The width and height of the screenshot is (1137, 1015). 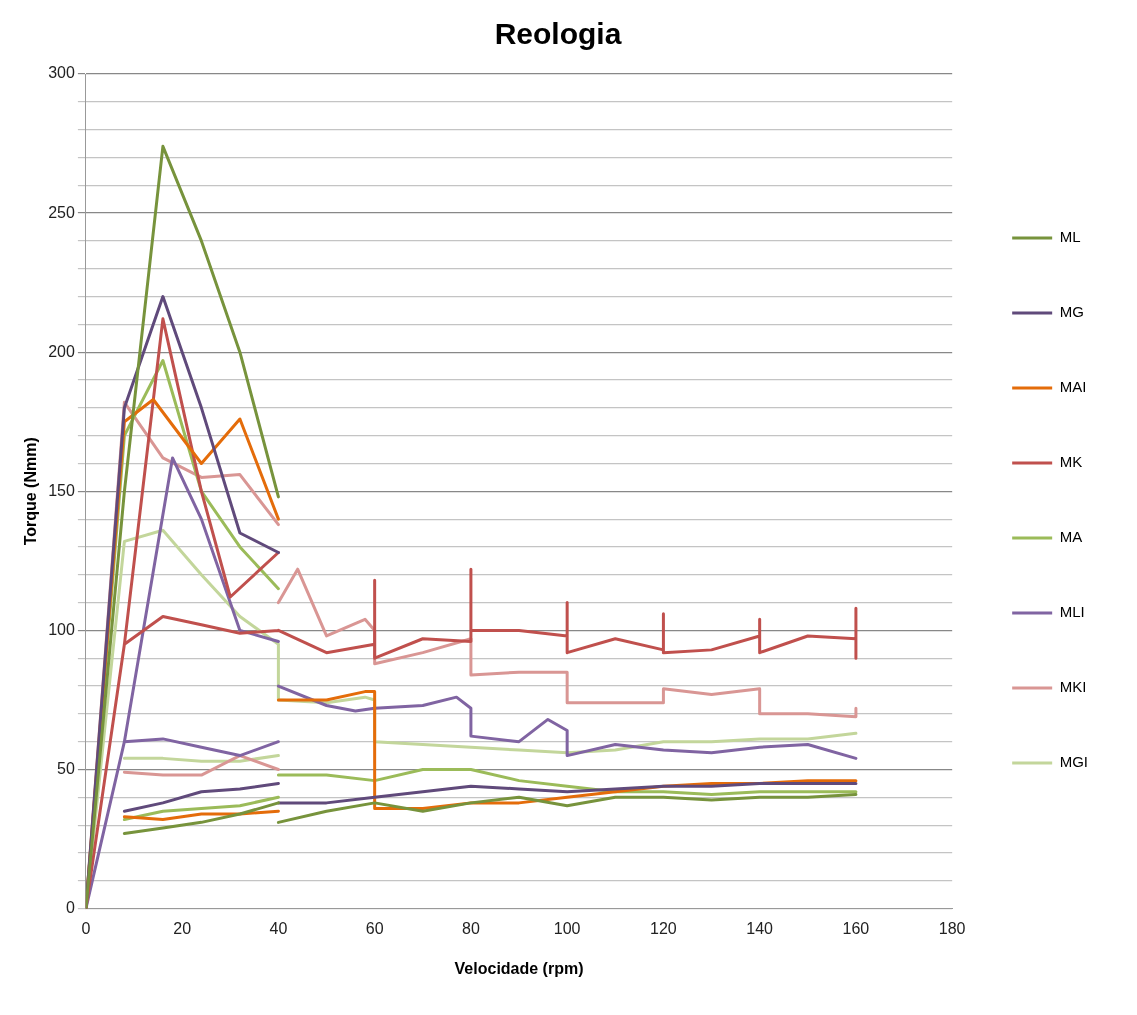 What do you see at coordinates (278, 928) in the screenshot?
I see `x-tick-label: 40` at bounding box center [278, 928].